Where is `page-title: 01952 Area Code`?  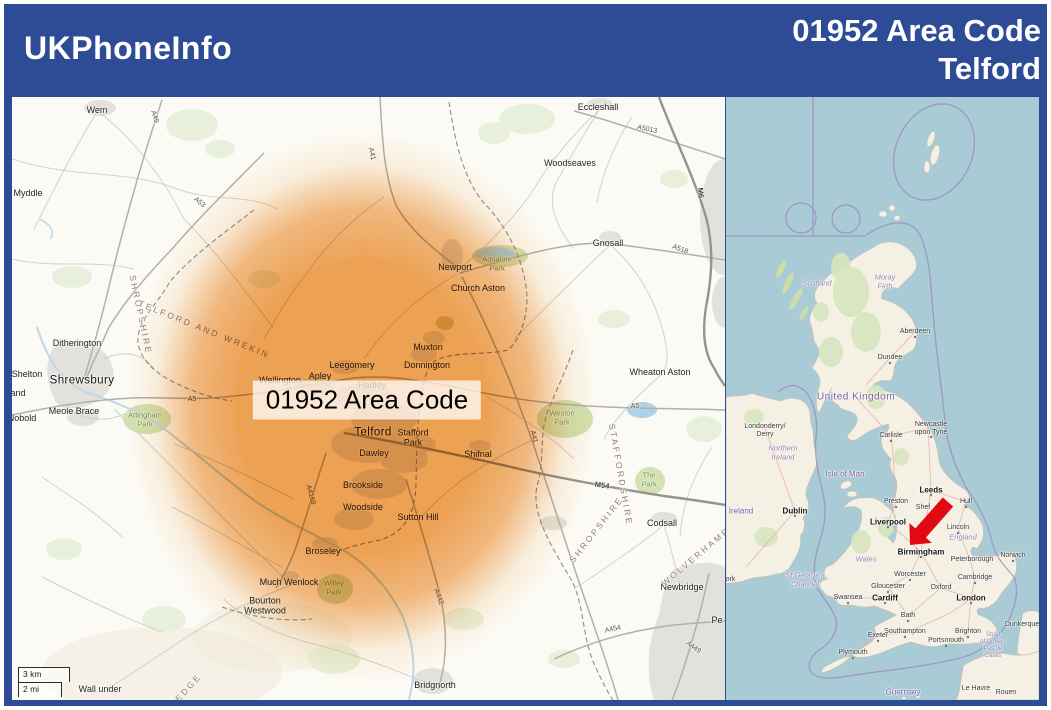
page-title: 01952 Area Code is located at coordinates (916, 30).